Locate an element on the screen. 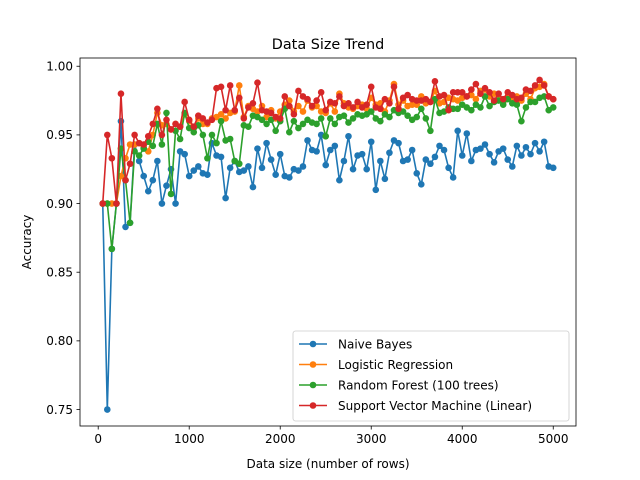 This screenshot has width=640, height=480. y-axis-label: Accuracy is located at coordinates (27, 242).